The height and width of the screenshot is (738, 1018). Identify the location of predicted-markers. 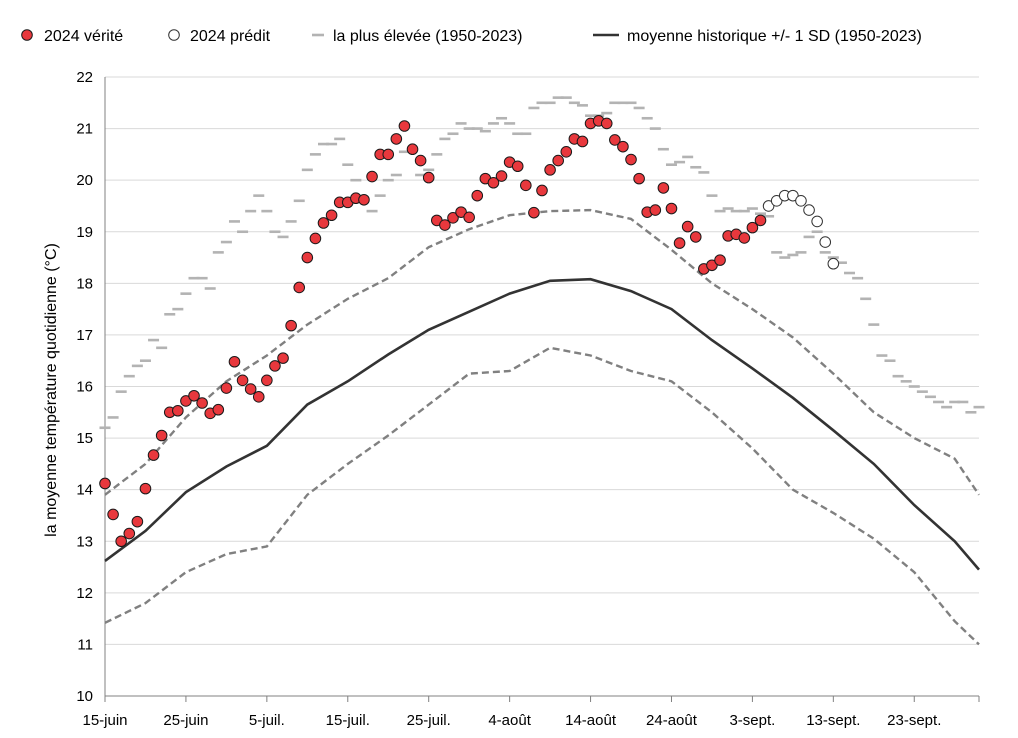
(801, 229).